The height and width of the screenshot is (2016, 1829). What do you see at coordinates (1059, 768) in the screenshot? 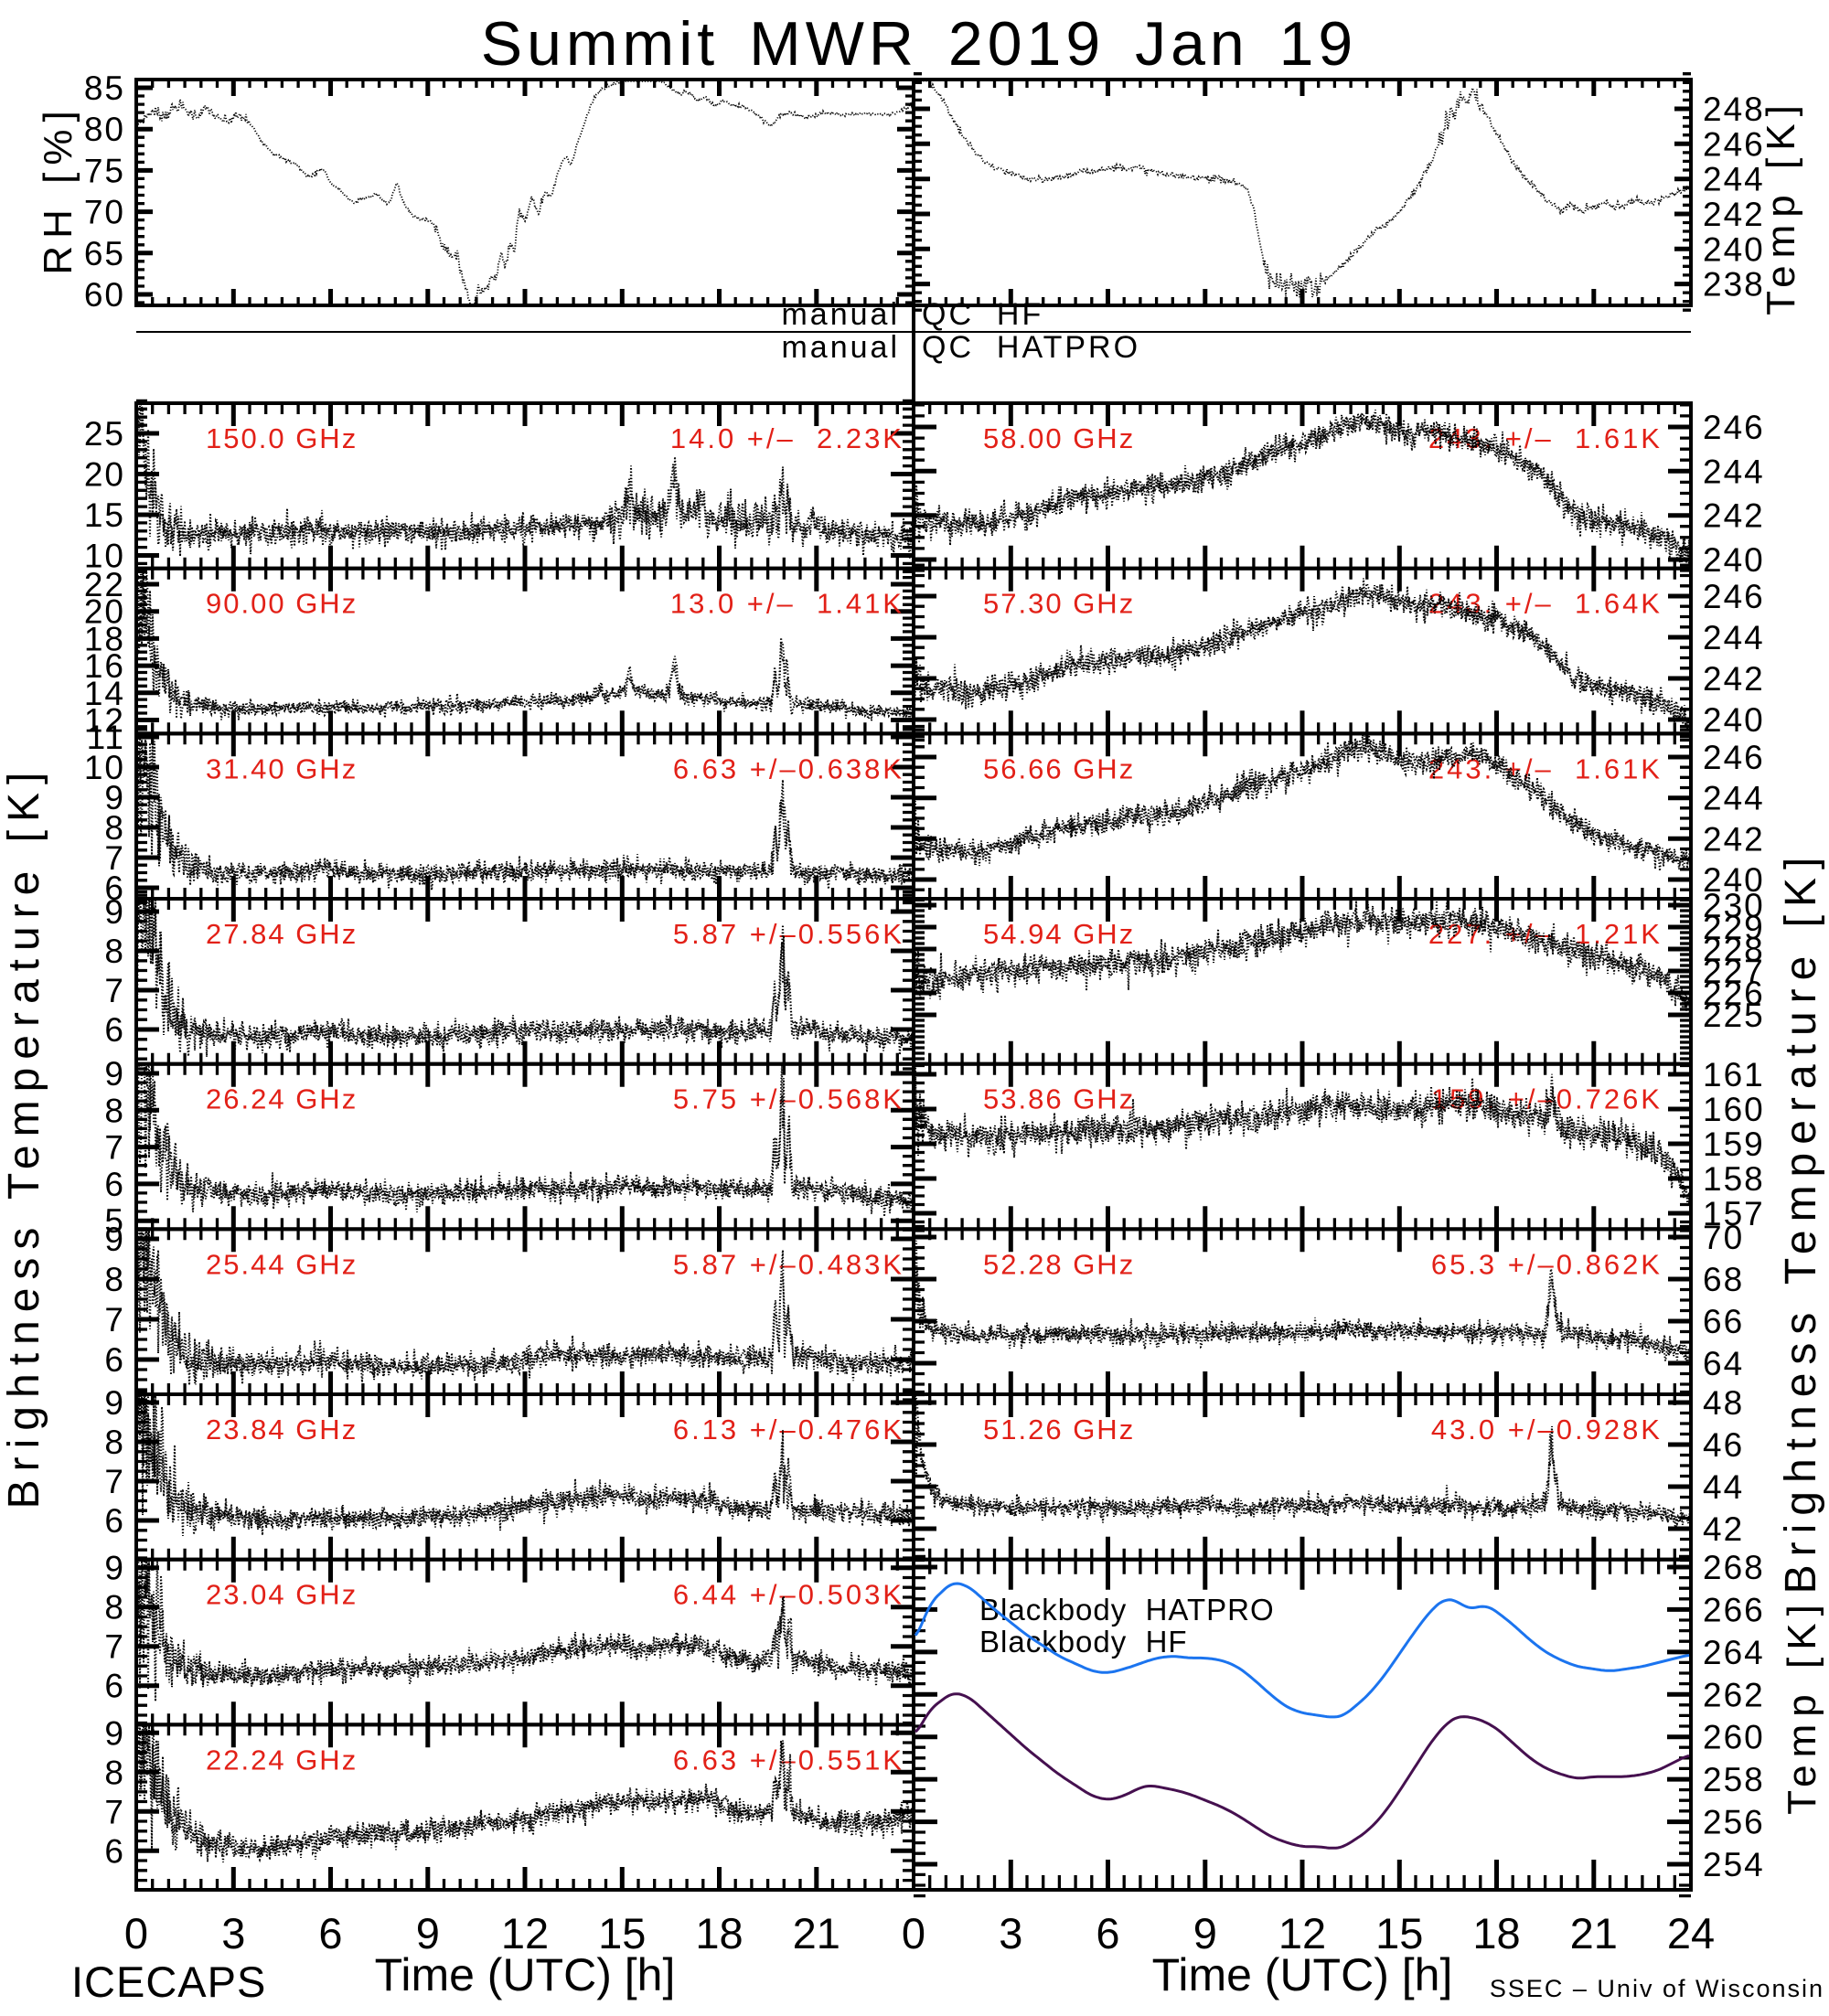
I see `svg-text: 56.66 GHz` at bounding box center [1059, 768].